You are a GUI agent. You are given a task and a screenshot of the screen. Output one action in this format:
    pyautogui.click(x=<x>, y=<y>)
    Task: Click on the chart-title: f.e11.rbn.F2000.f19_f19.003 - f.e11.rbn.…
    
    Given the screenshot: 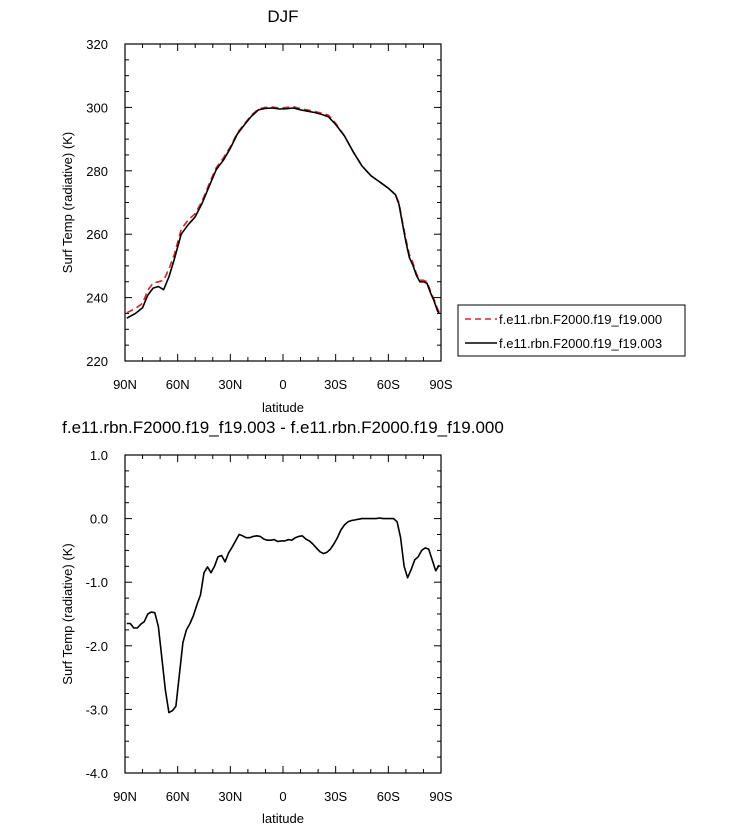 What is the action you would take?
    pyautogui.click(x=283, y=427)
    